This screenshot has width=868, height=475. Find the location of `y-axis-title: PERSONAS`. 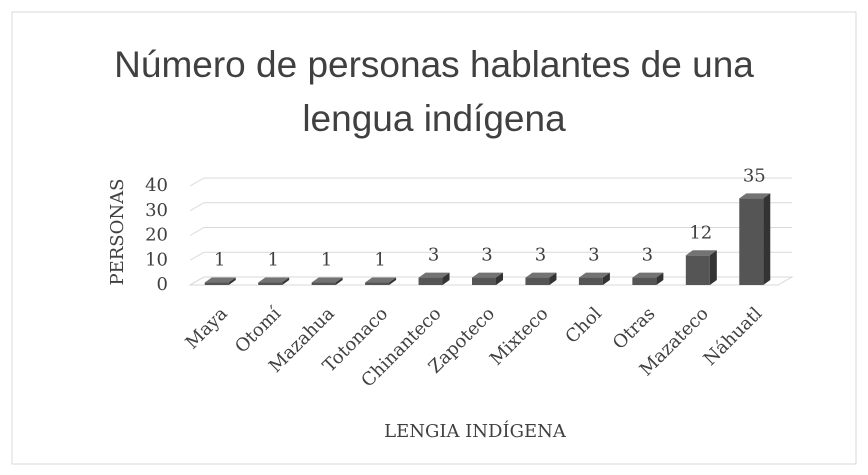

y-axis-title: PERSONAS is located at coordinates (117, 232).